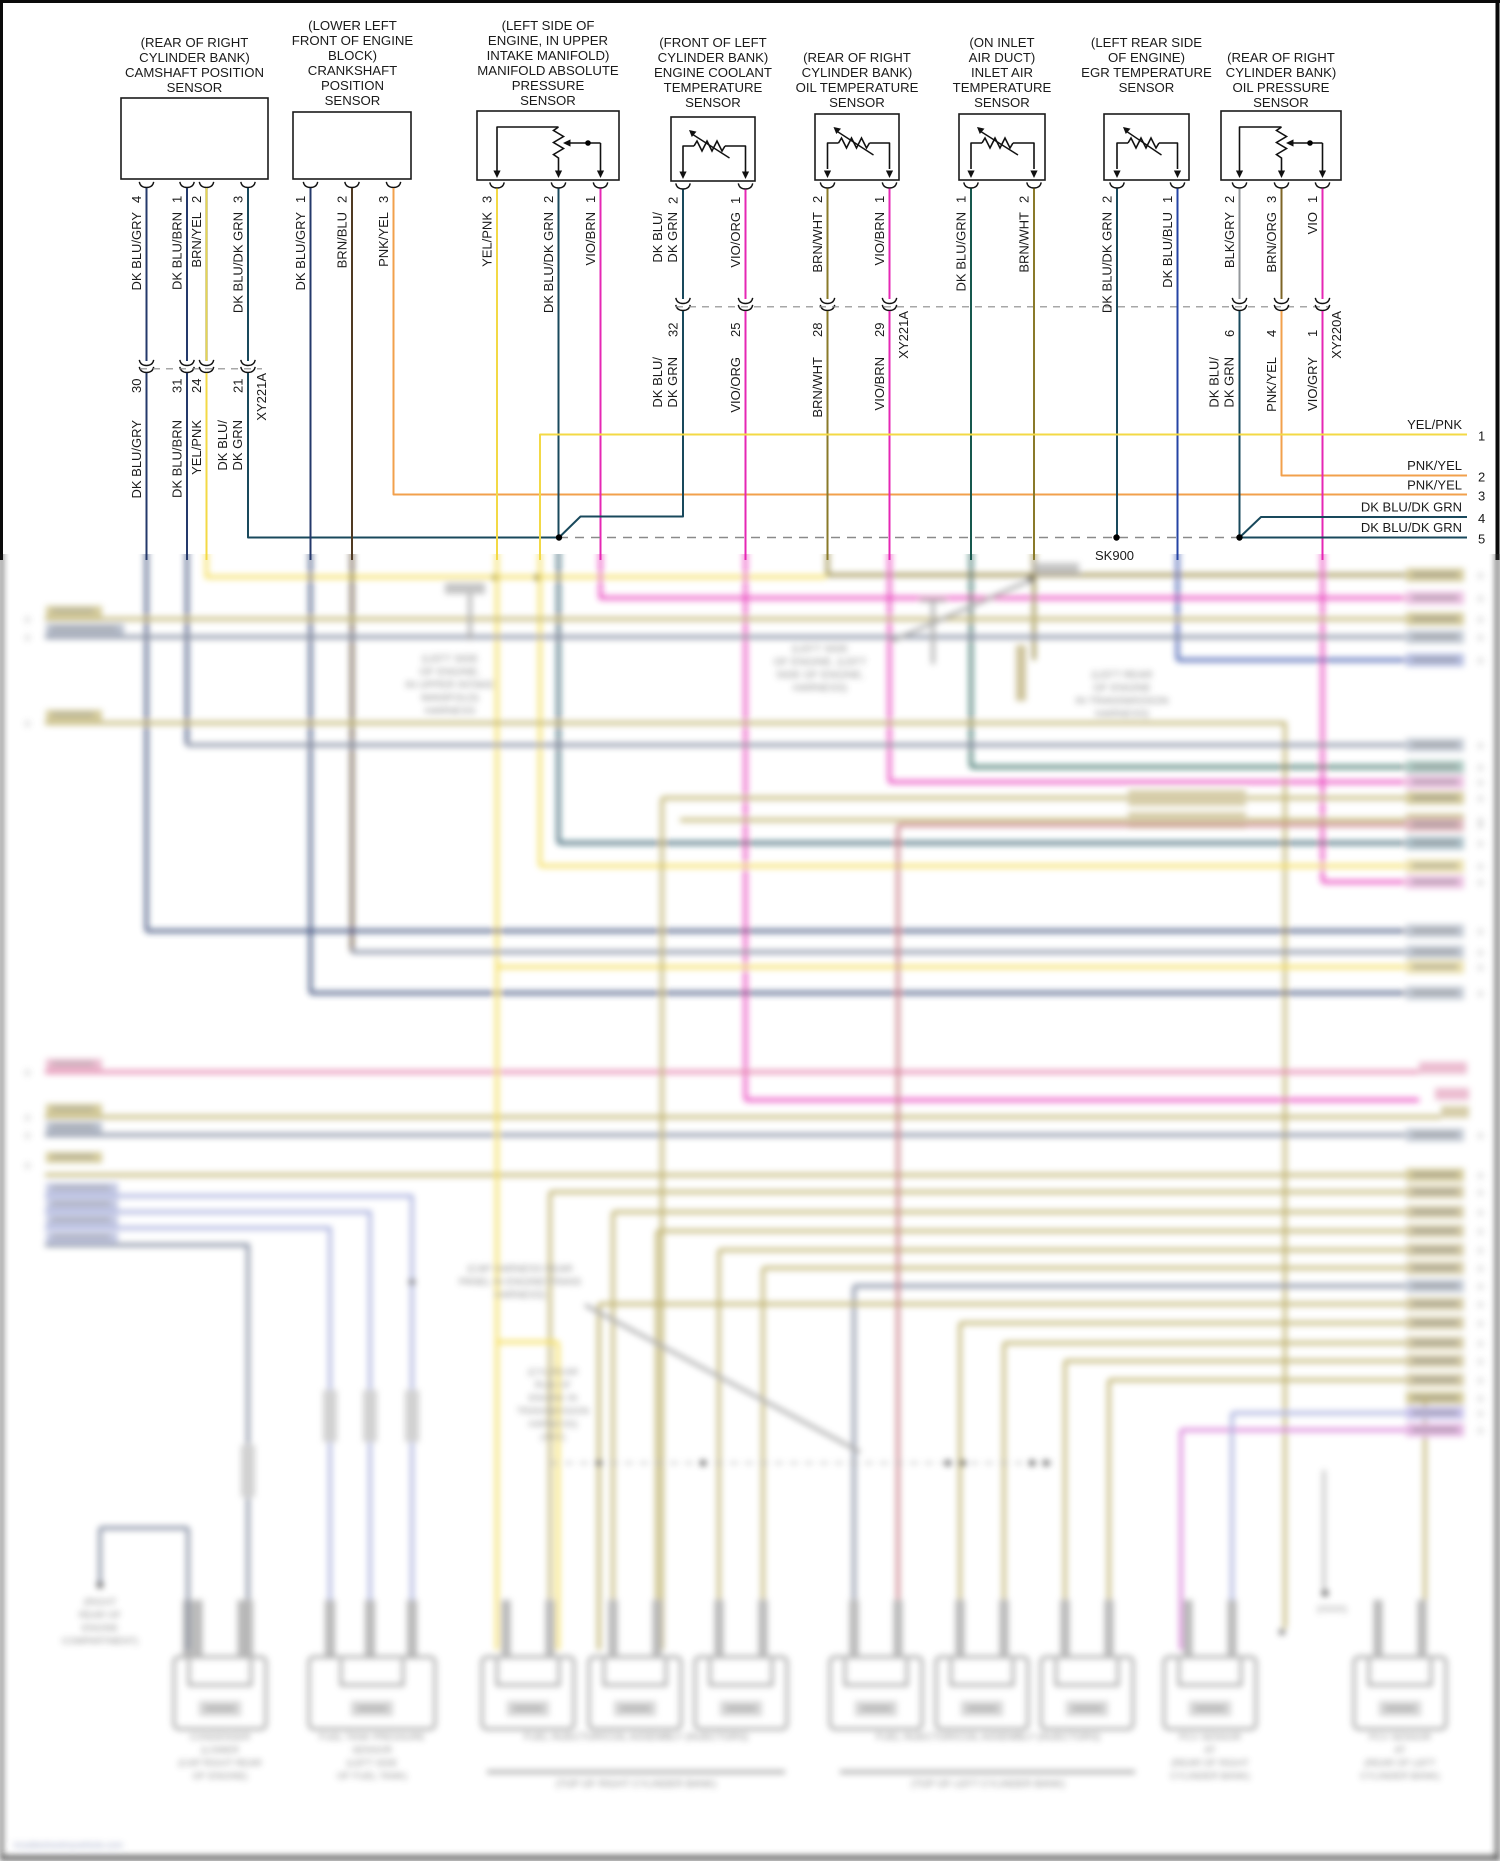 The image size is (1500, 1861). I want to click on svg-text: troubleshootmyvehicle.com, so click(68, 1845).